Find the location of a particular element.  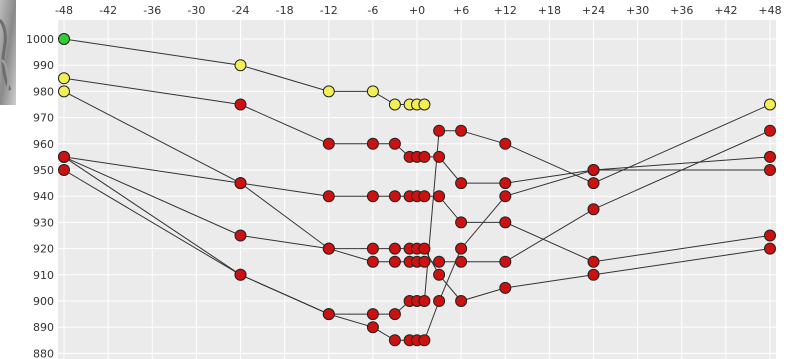

y-tick-label: 950 is located at coordinates (43, 170).